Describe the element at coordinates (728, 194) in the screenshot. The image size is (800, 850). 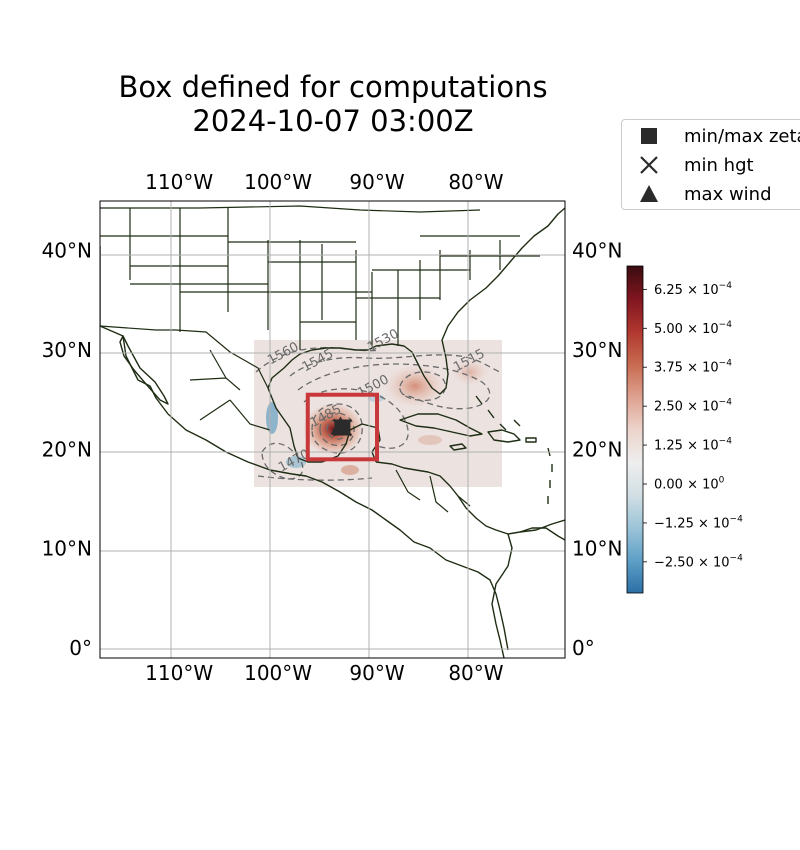
I see `legend-label-wind: max wind` at that location.